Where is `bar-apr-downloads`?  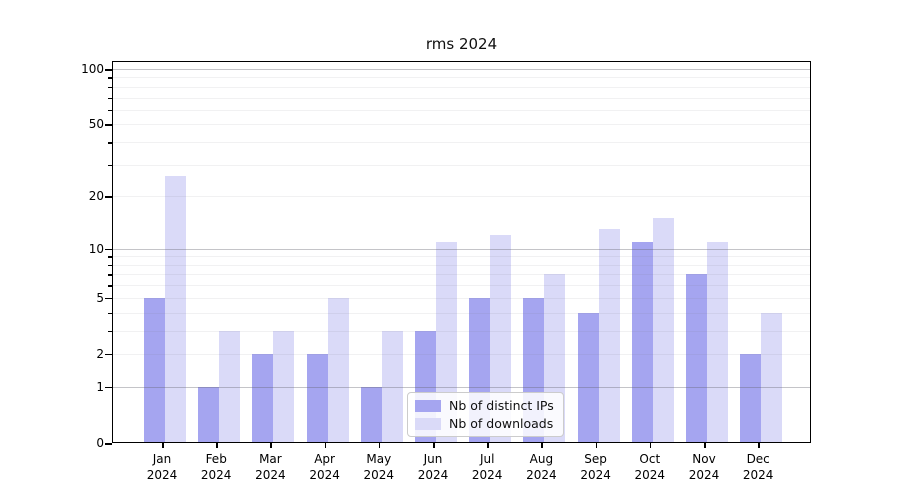 bar-apr-downloads is located at coordinates (338, 370).